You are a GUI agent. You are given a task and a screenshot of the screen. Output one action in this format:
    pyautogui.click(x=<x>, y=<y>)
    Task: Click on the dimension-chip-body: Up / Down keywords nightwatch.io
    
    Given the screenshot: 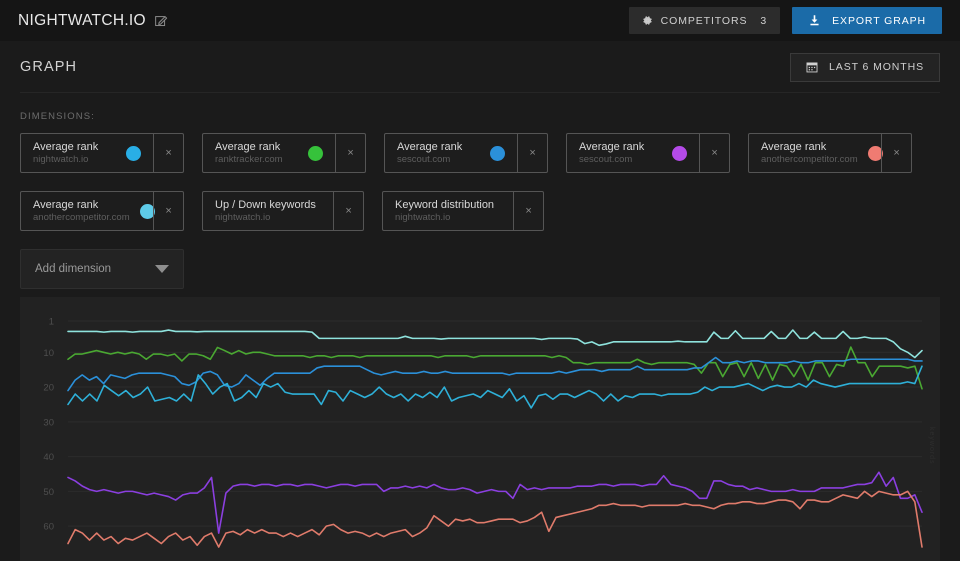 What is the action you would take?
    pyautogui.click(x=268, y=211)
    